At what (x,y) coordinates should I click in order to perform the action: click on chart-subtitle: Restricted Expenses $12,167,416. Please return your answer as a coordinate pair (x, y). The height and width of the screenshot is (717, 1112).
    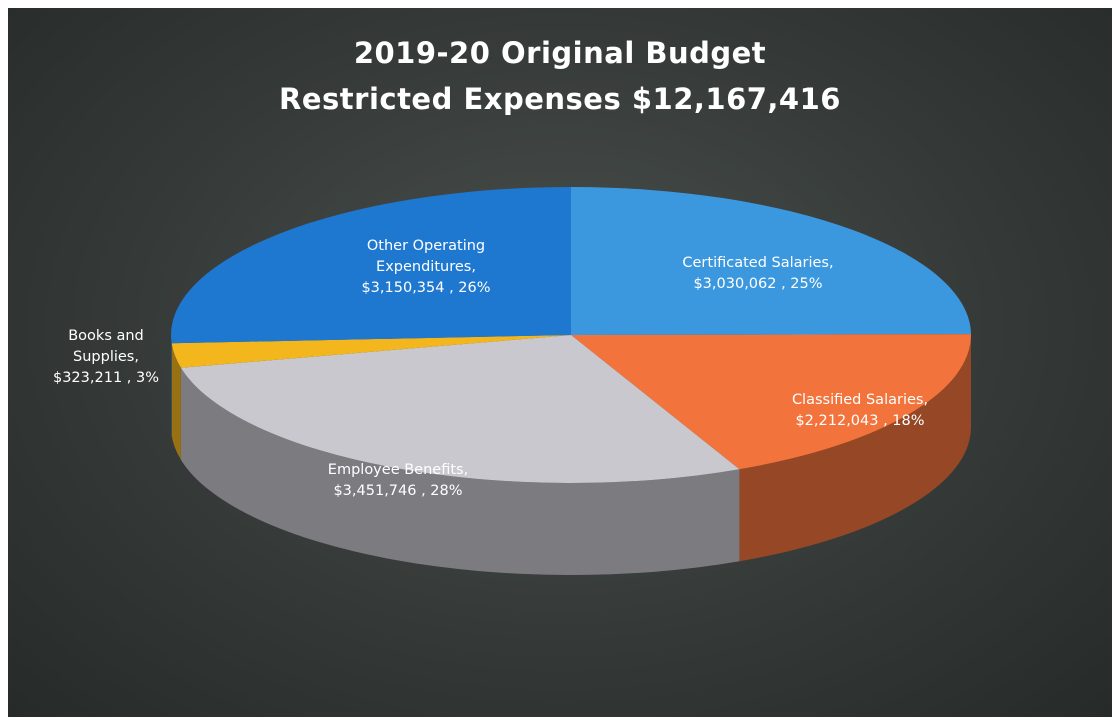
    Looking at the image, I should click on (560, 99).